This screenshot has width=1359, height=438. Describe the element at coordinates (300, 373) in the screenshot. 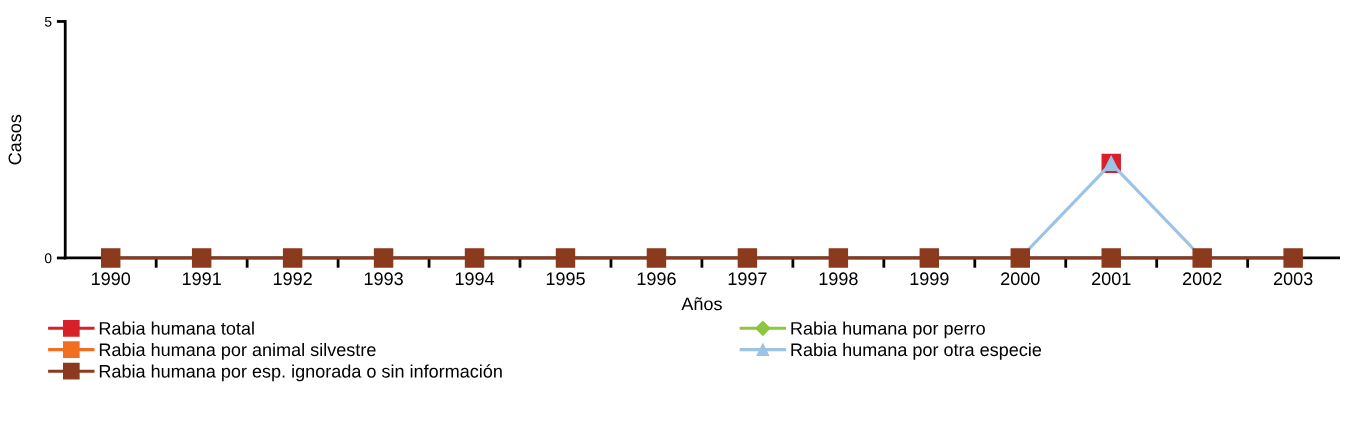

I see `legend-label: Rabia humana por esp. ignorada o sin información` at that location.